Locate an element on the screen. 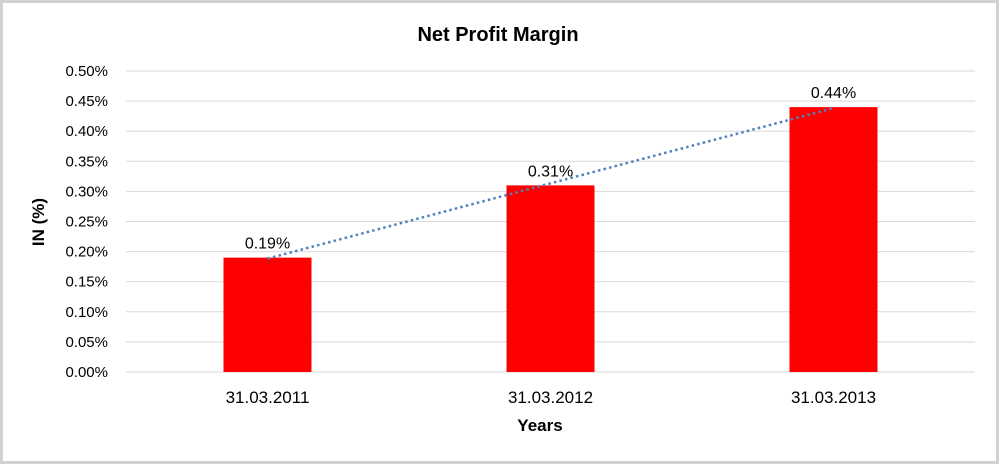 The image size is (999, 464). x-category-label: 31.03.2011 is located at coordinates (268, 397).